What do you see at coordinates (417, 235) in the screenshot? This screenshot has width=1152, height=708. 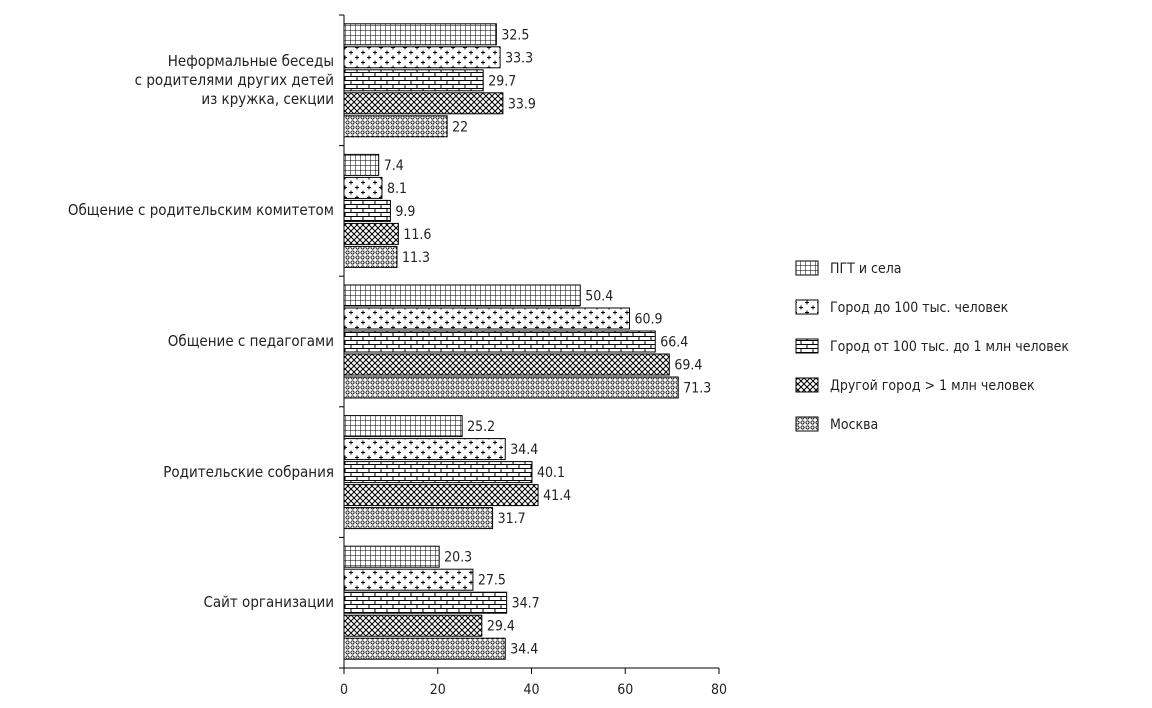 I see `value-label: 11.6` at bounding box center [417, 235].